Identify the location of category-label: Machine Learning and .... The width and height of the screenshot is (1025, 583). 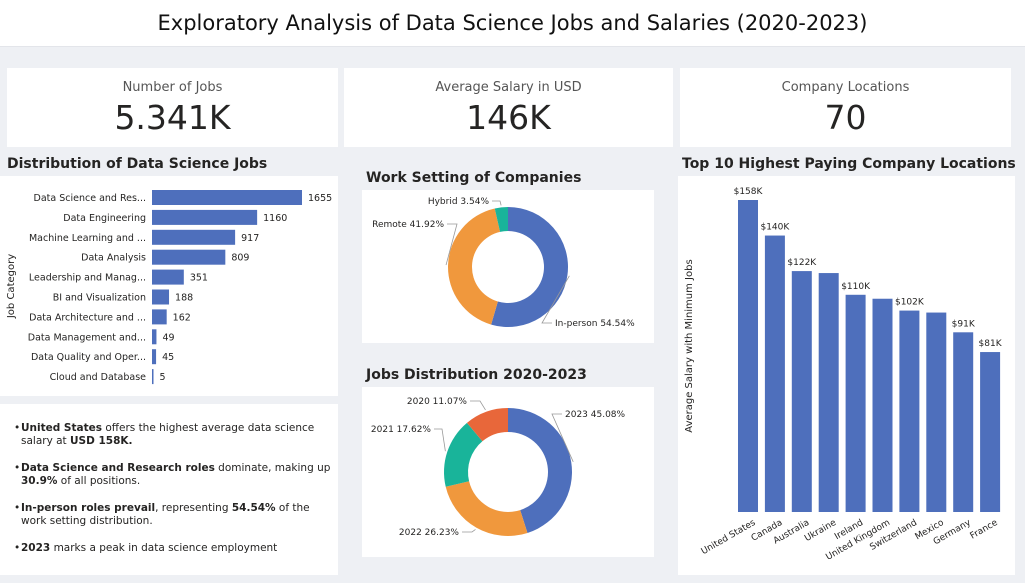
(87, 238).